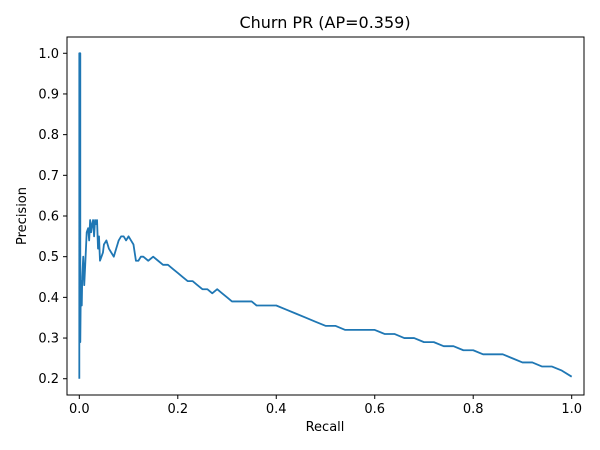  What do you see at coordinates (48, 217) in the screenshot?
I see `y-tick-label: 0.6` at bounding box center [48, 217].